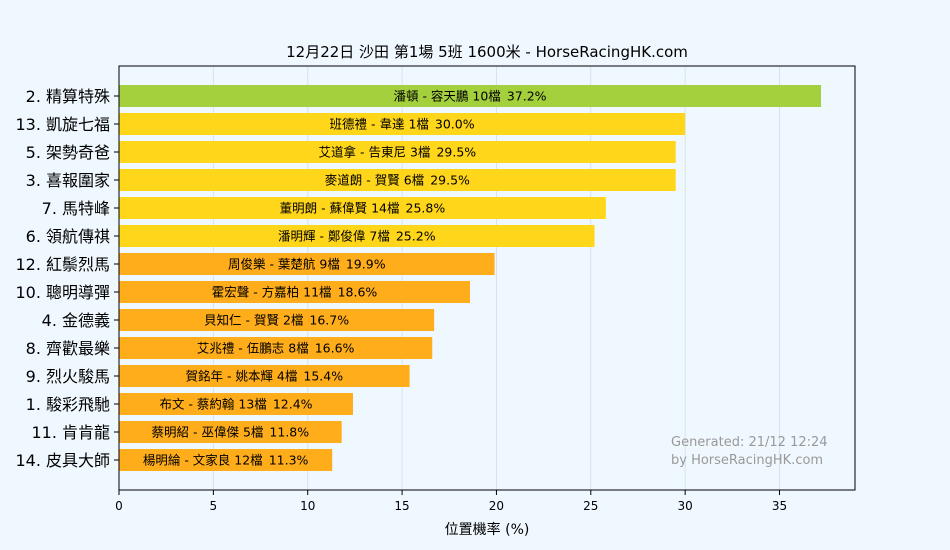 This screenshot has width=950, height=550. What do you see at coordinates (253, 348) in the screenshot?
I see `jockey-trainer-draw: 艾兆禮 - 伍鵬志 8檔` at bounding box center [253, 348].